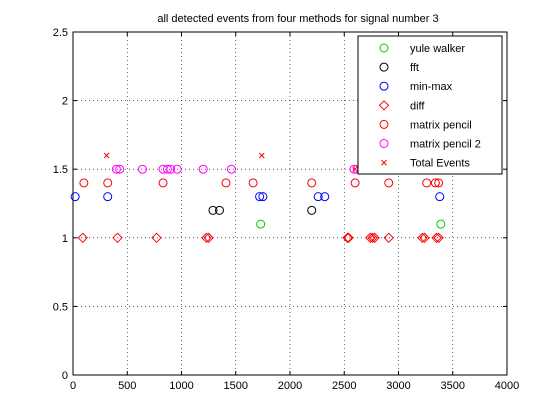 The height and width of the screenshot is (420, 560). Describe the element at coordinates (230, 162) in the screenshot. I see `series-total-events` at that location.